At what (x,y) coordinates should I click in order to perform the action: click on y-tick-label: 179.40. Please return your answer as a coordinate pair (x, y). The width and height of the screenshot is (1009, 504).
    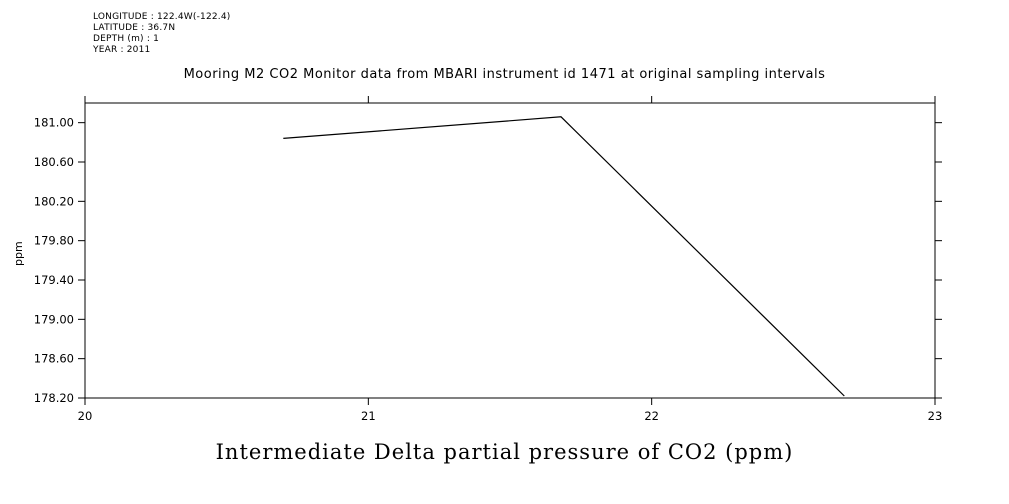
    Looking at the image, I should click on (54, 280).